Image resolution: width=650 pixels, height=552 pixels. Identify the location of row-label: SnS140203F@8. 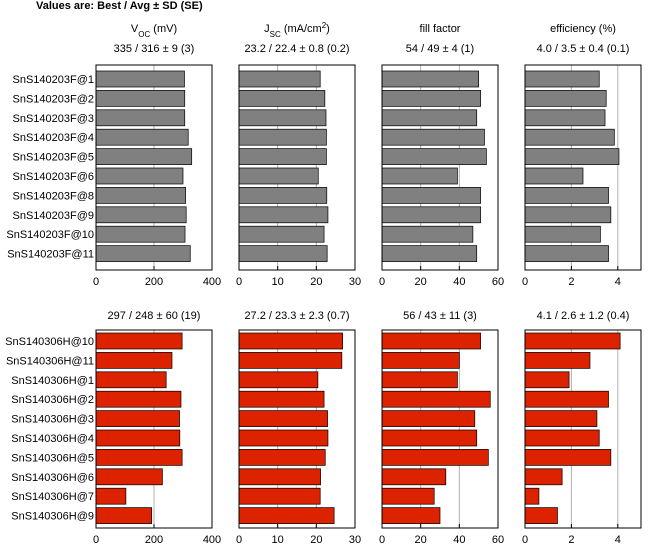
(53, 196).